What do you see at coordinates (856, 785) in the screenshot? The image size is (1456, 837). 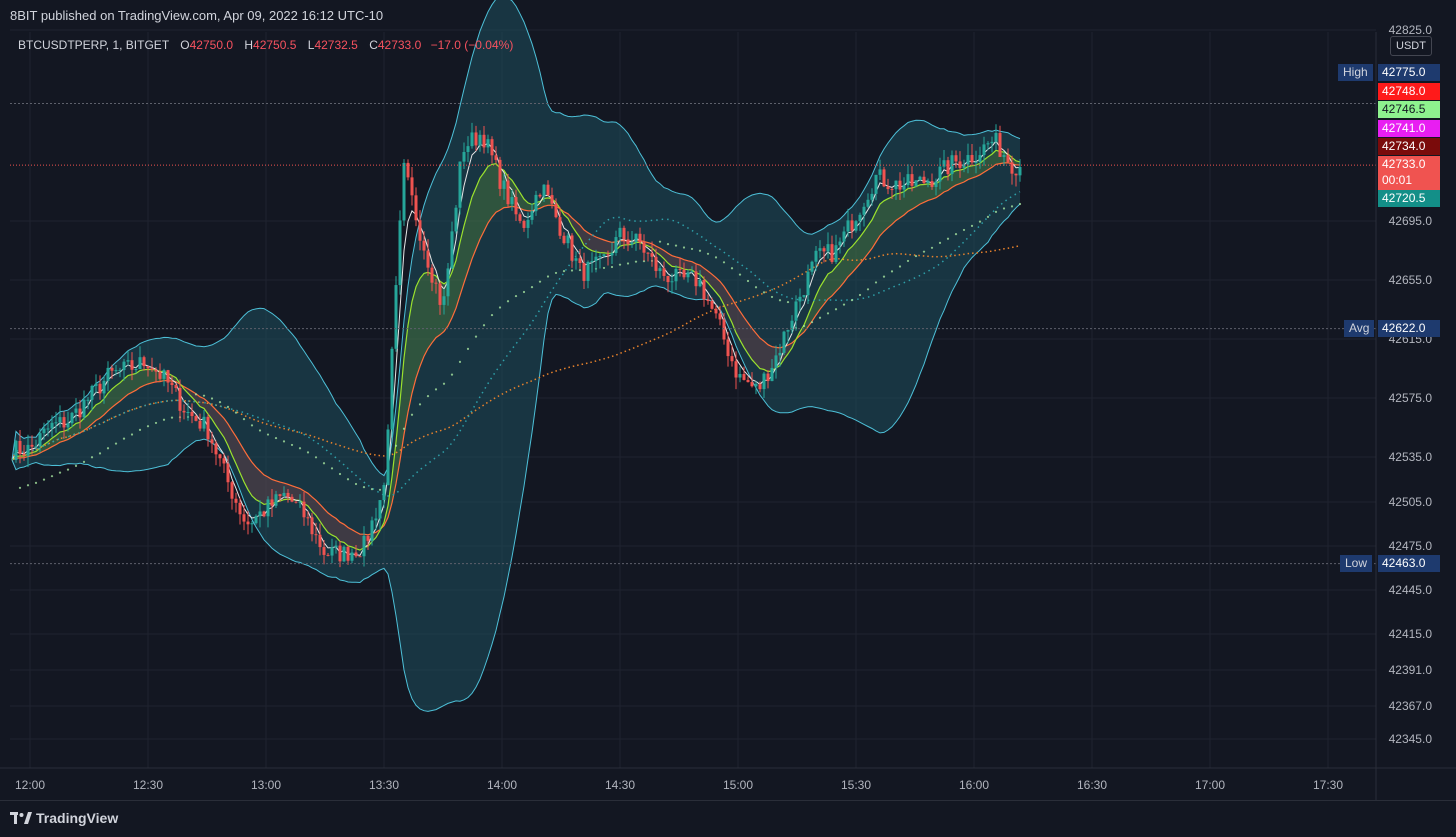 I see `x-tick-label: 15:30` at bounding box center [856, 785].